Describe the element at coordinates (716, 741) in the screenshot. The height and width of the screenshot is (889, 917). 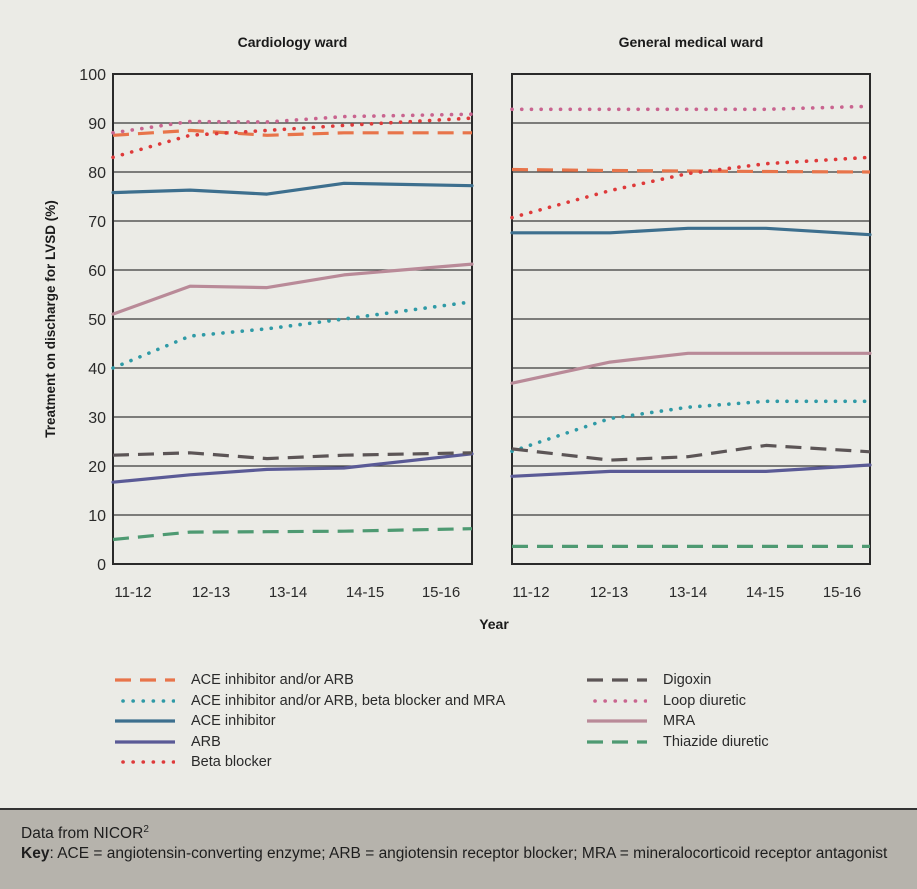
I see `legend-label: Thiazide diuretic` at that location.